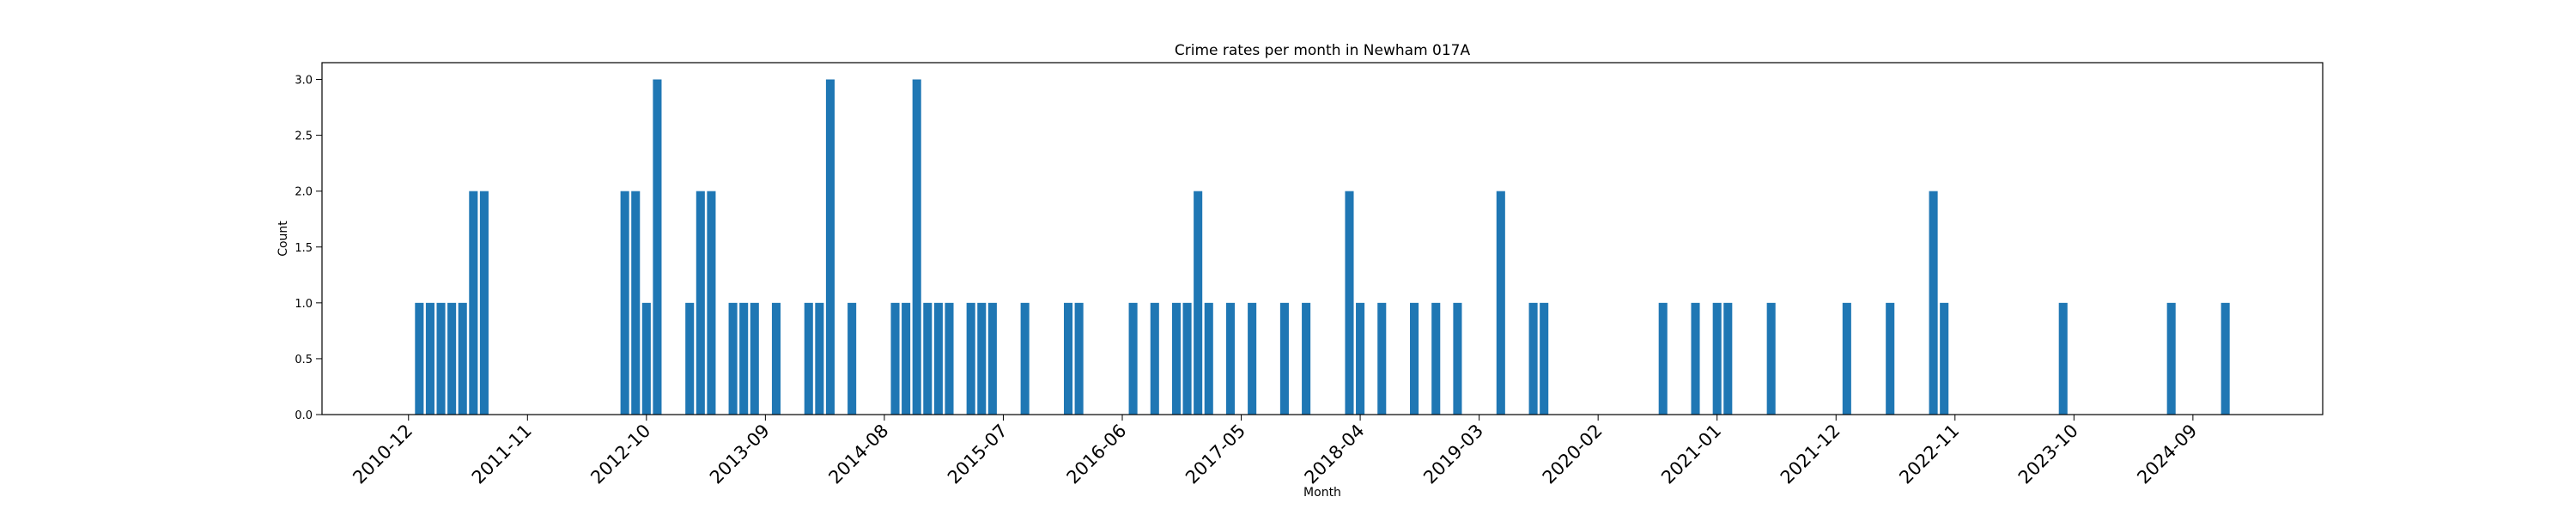 This screenshot has height=515, width=2576. Describe the element at coordinates (304, 136) in the screenshot. I see `y-tick-label: 2.5` at that location.